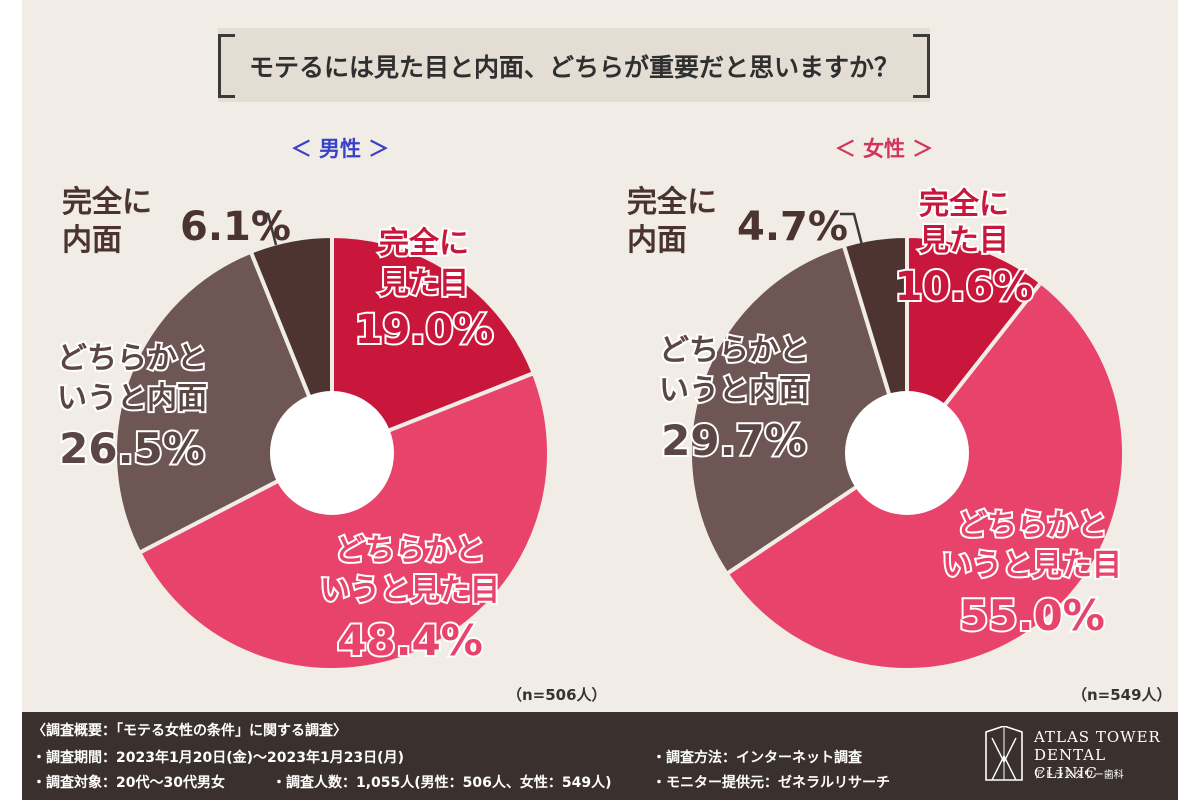  Describe the element at coordinates (771, 783) in the screenshot. I see `survey-provider: ・モニター提供元：ゼネラルリサーチ` at that location.